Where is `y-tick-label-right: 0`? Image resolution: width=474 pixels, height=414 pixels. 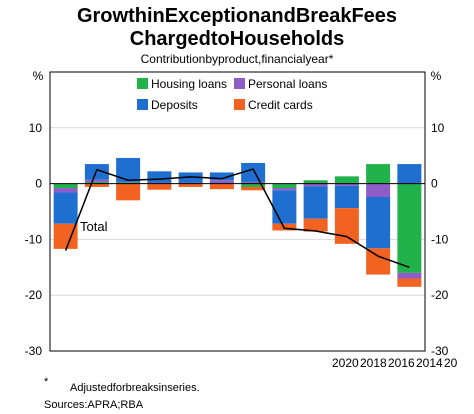
y-tick-label-right: 0 is located at coordinates (434, 184).